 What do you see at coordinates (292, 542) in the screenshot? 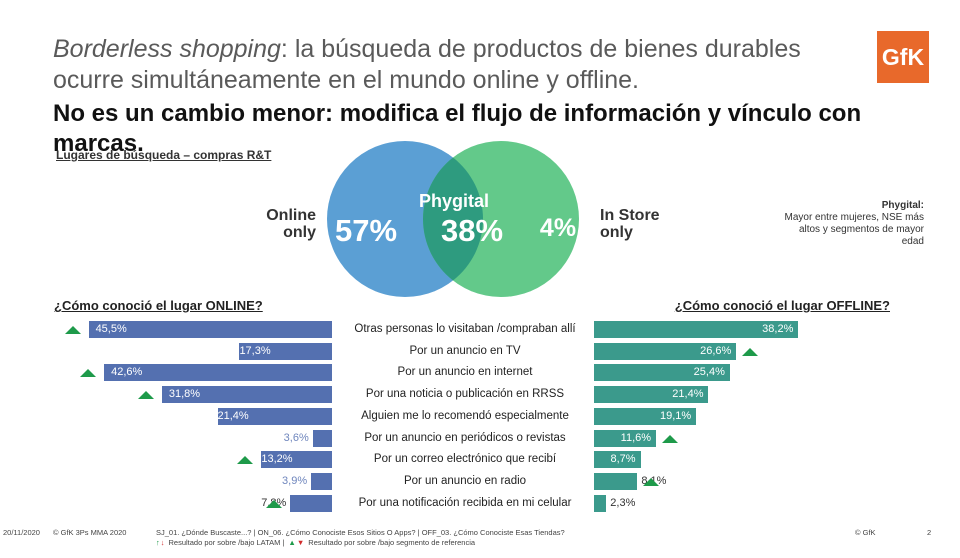
I see `triangle-up-icon: ▲` at bounding box center [292, 542].